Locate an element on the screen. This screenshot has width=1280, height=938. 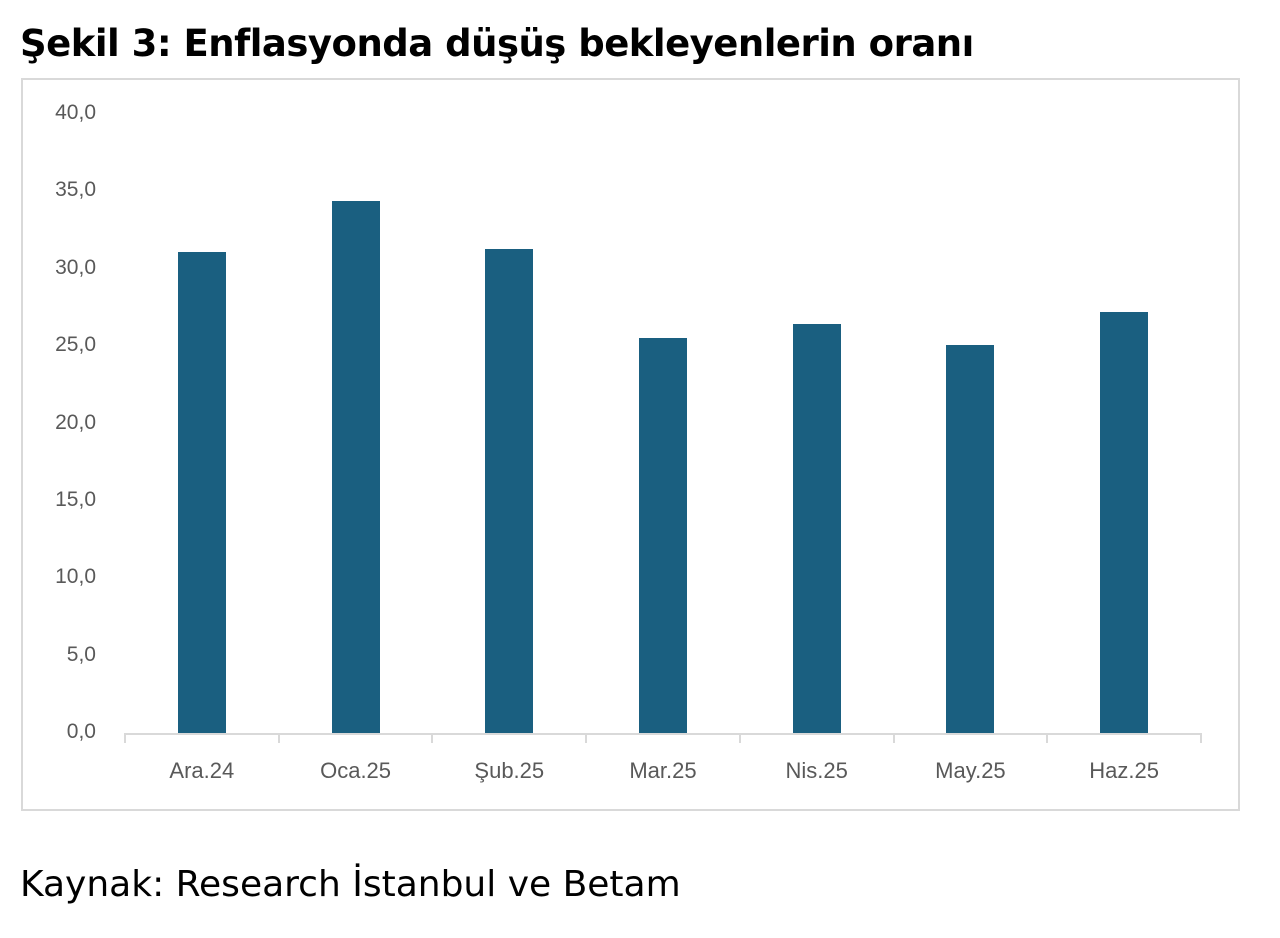
y-tick-label: 15,0 is located at coordinates (75, 499).